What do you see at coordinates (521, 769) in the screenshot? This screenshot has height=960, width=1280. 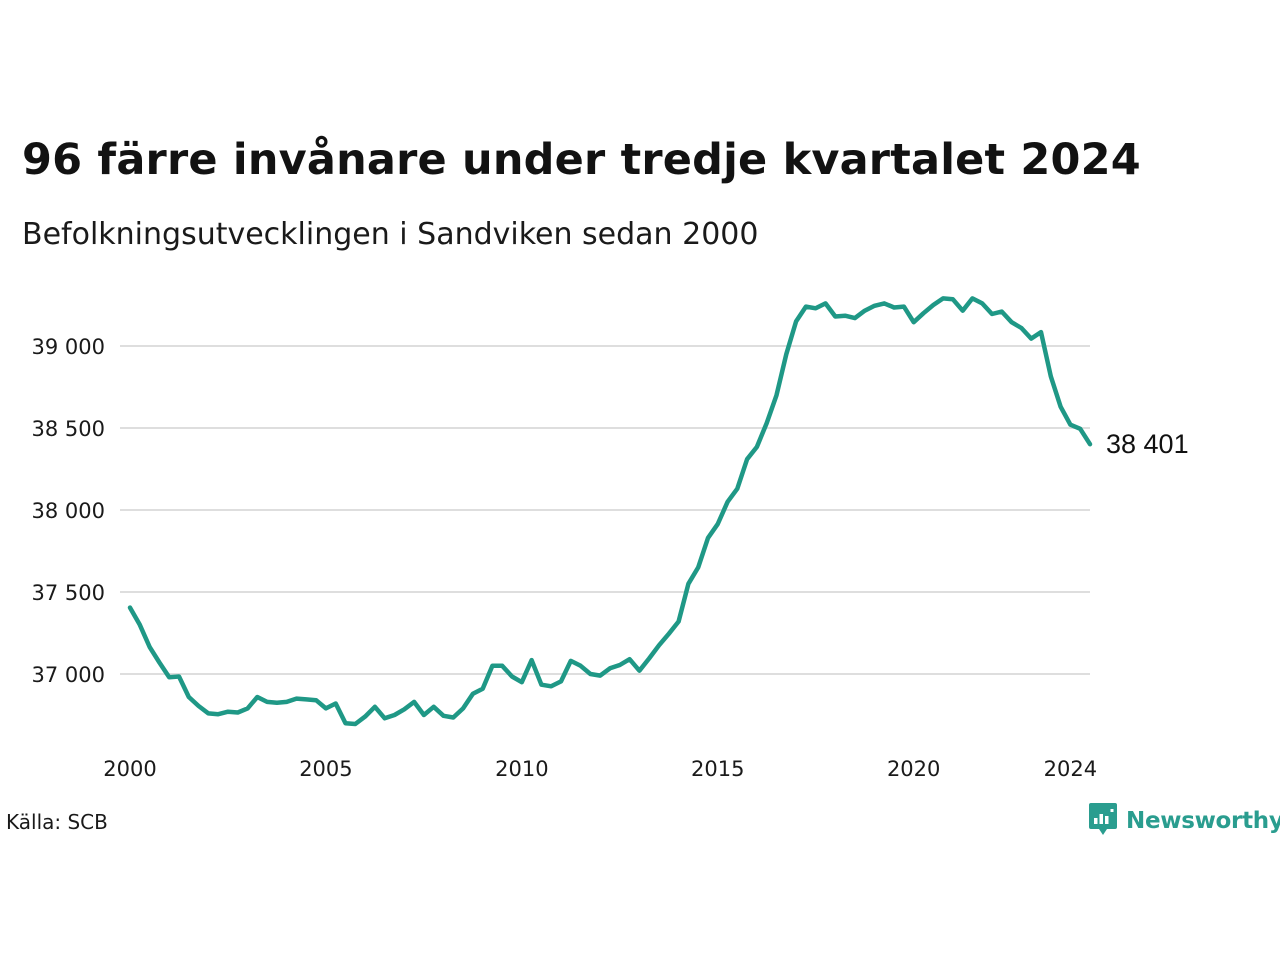 I see `x-tick-label: 2010` at bounding box center [521, 769].